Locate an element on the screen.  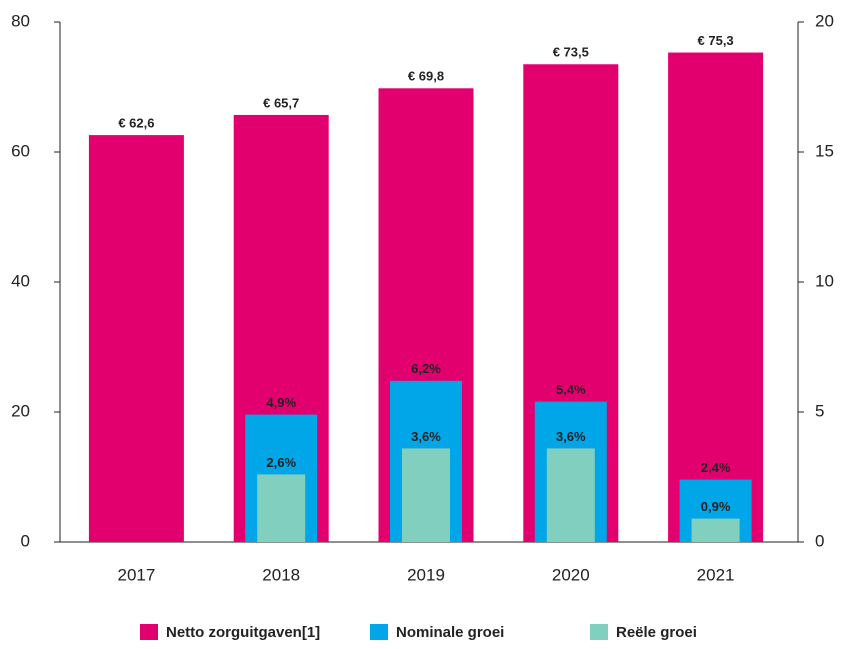
y-tick-label: 0 is located at coordinates (25, 540).